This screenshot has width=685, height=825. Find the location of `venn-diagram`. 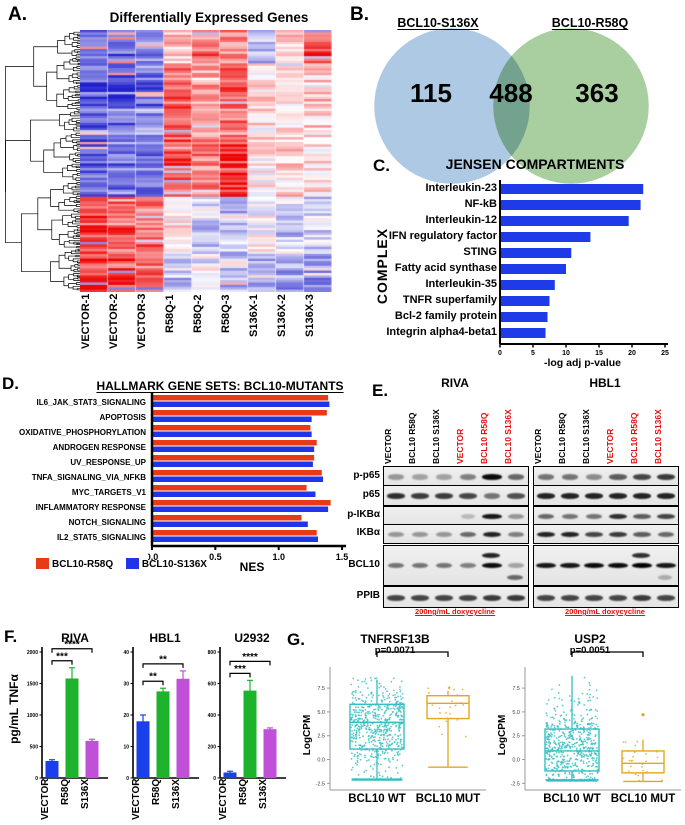

venn-diagram is located at coordinates (511, 106).